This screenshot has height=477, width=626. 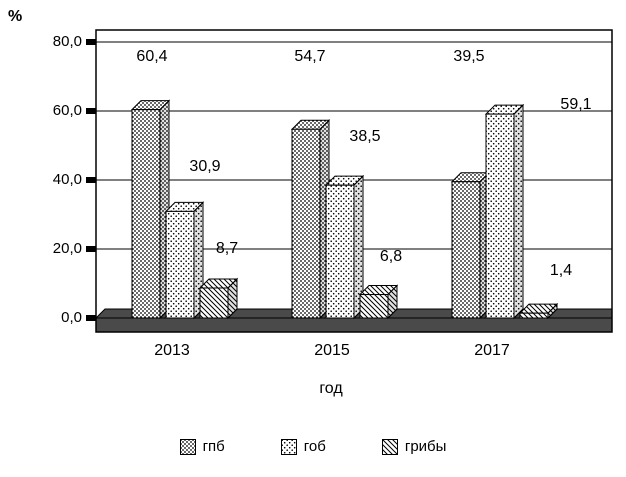 I want to click on value-label-2017-griby: 1,4, so click(x=561, y=270).